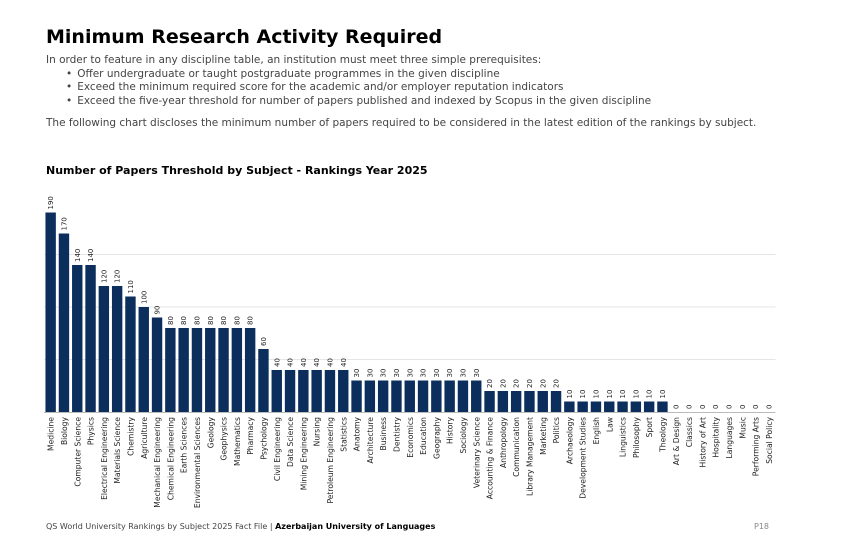 This screenshot has width=844, height=560. I want to click on x-tick-label: Mining Engineering, so click(303, 453).